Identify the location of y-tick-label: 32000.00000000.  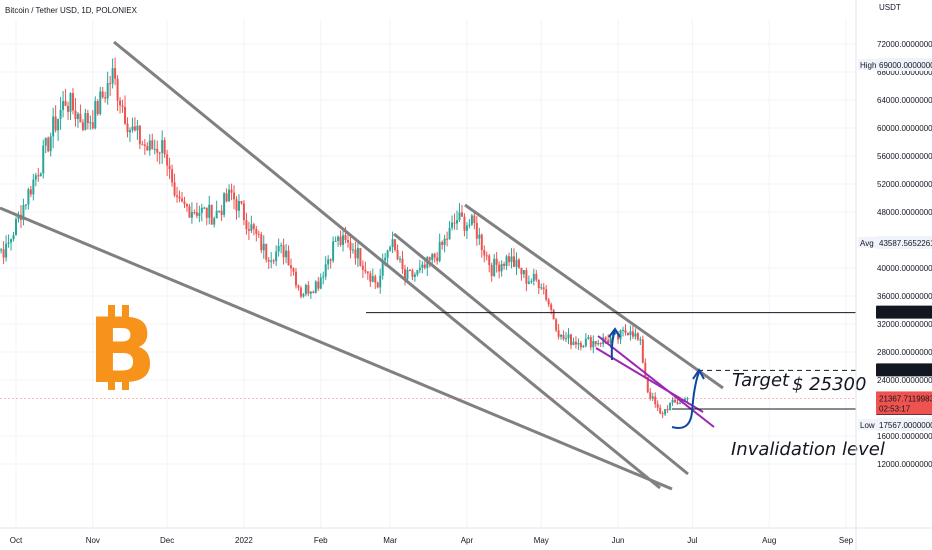
(904, 324).